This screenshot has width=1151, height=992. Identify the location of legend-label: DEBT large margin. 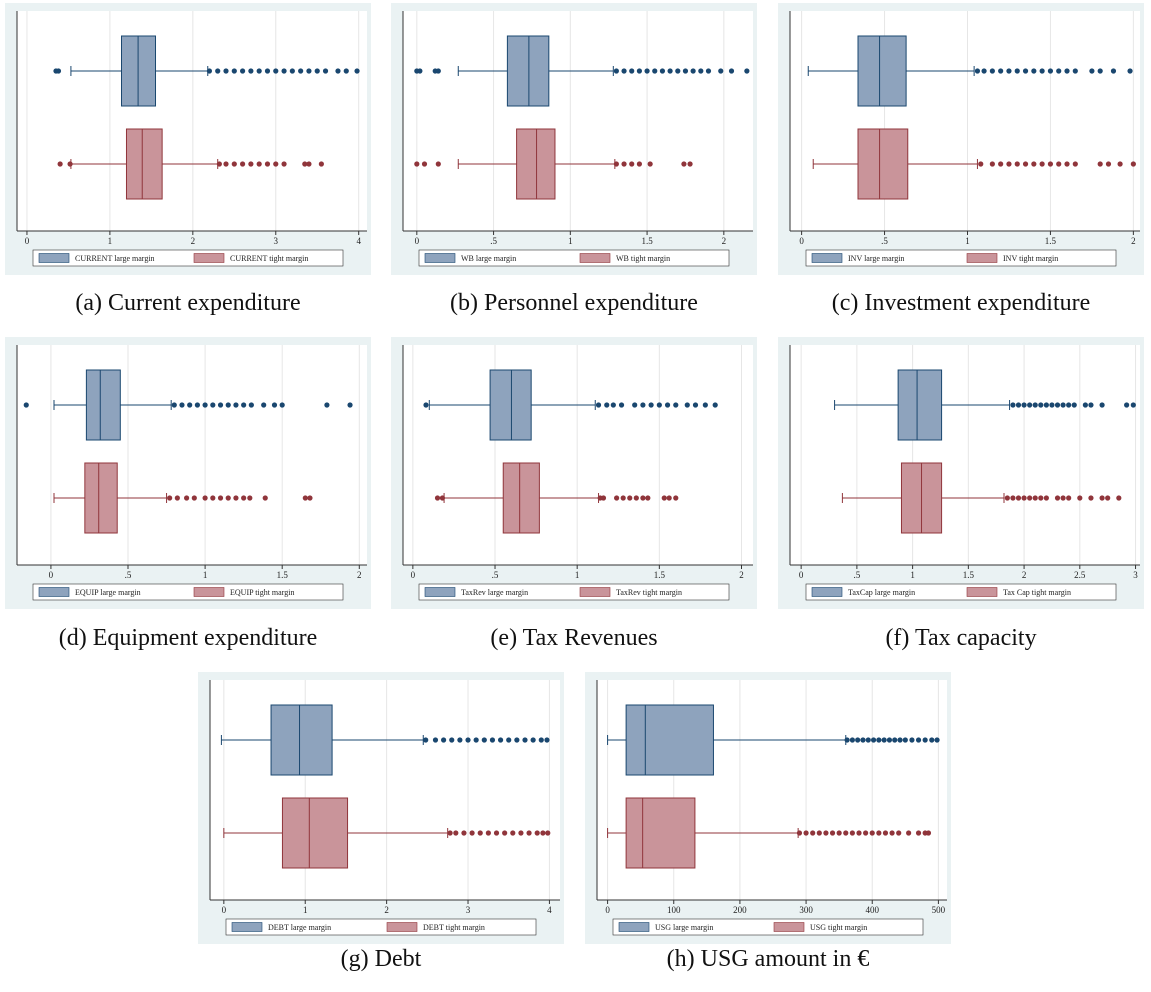
(299, 927).